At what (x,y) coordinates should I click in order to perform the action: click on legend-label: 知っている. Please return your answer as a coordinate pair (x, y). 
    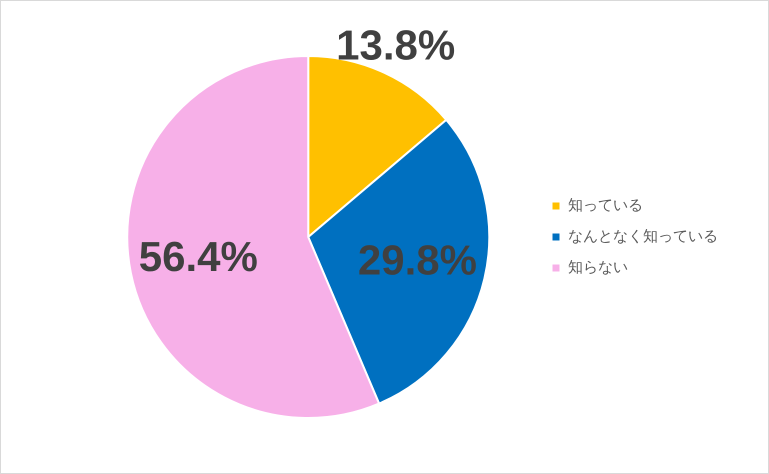
    Looking at the image, I should click on (605, 205).